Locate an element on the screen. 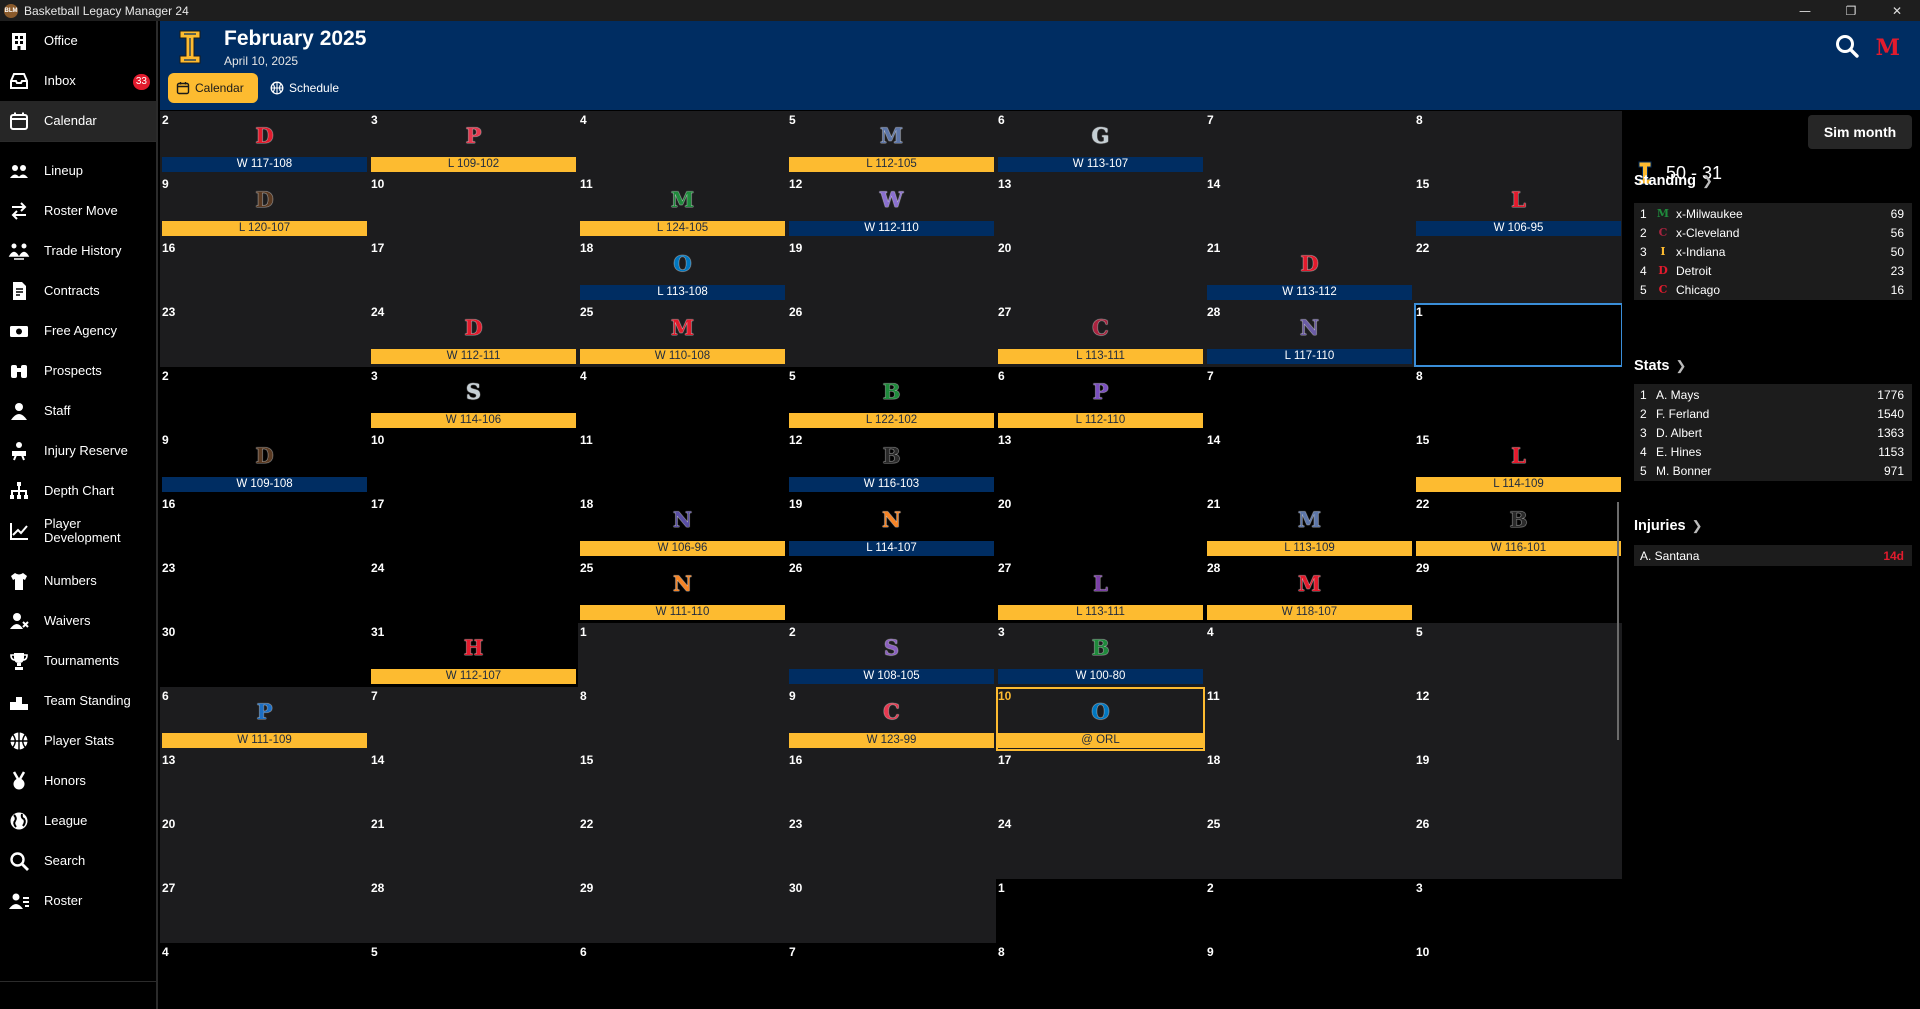 The height and width of the screenshot is (1009, 1920). sidebar-item-numbers: Numbers is located at coordinates (78, 581).